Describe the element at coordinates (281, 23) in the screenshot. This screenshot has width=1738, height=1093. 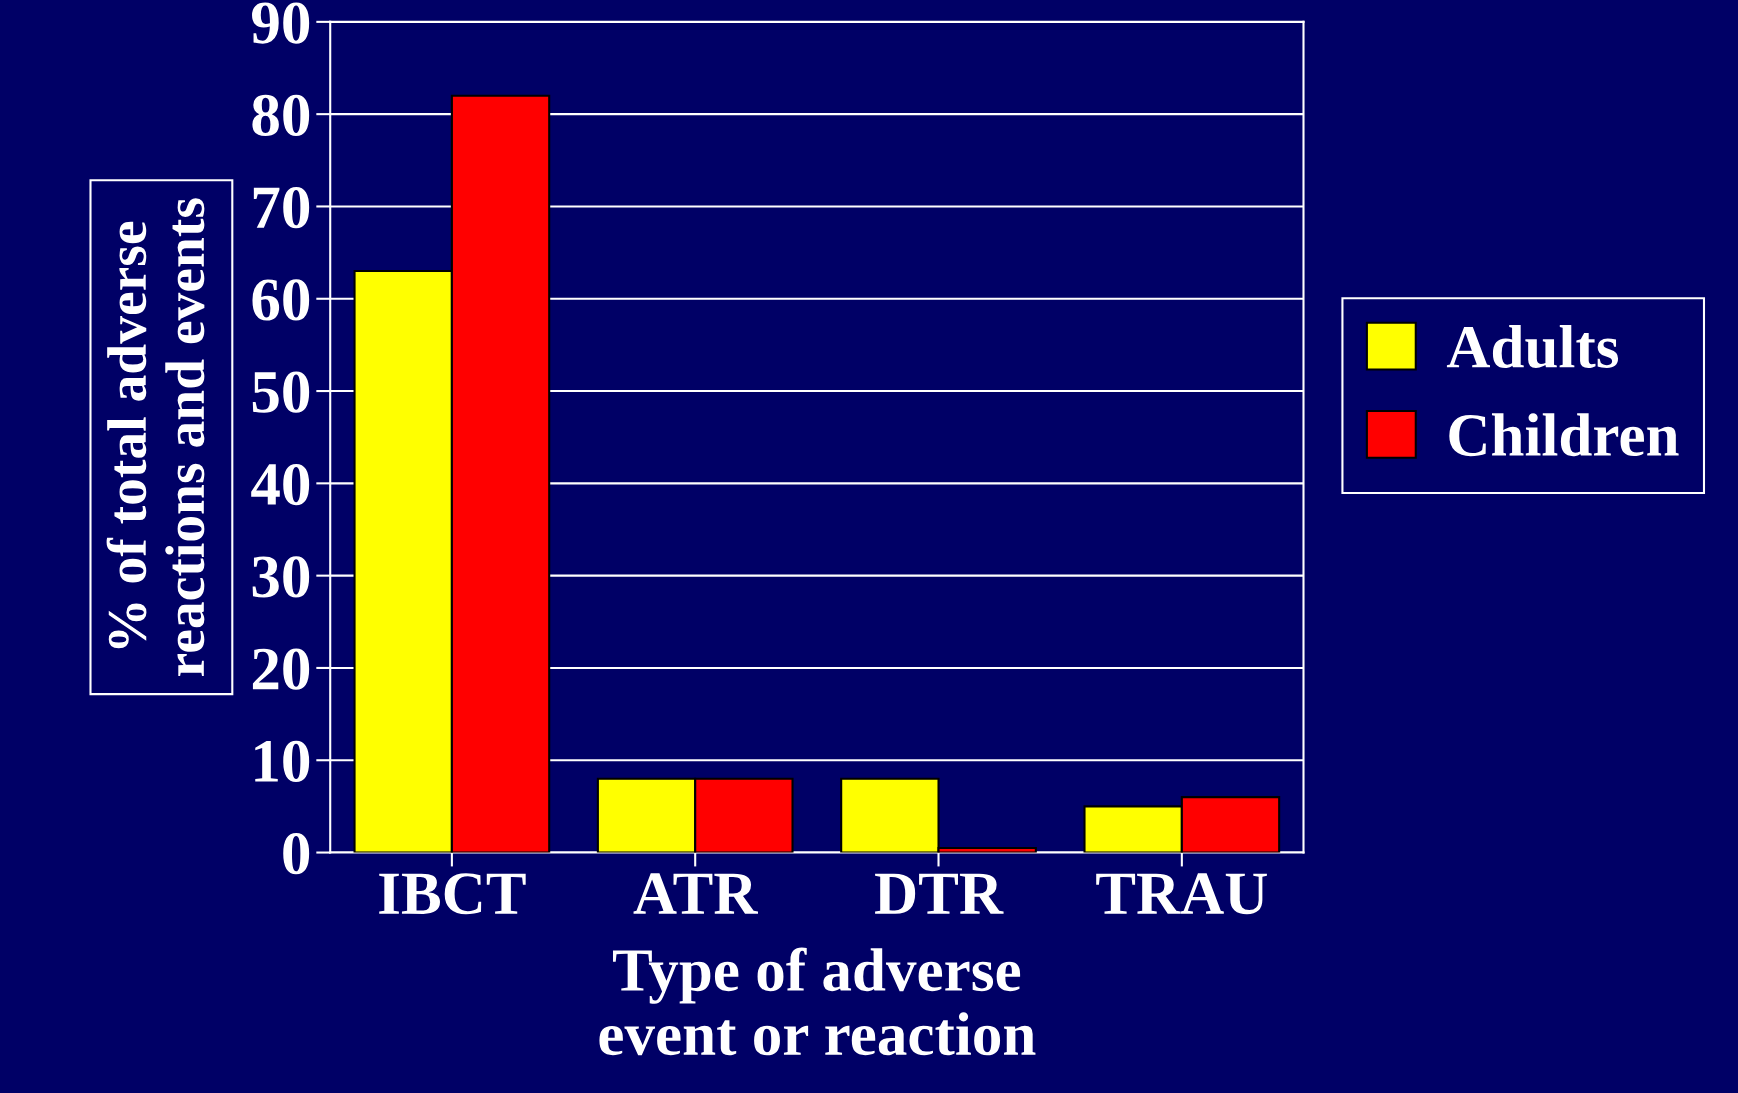
I see `y-tick-label: 90` at that location.